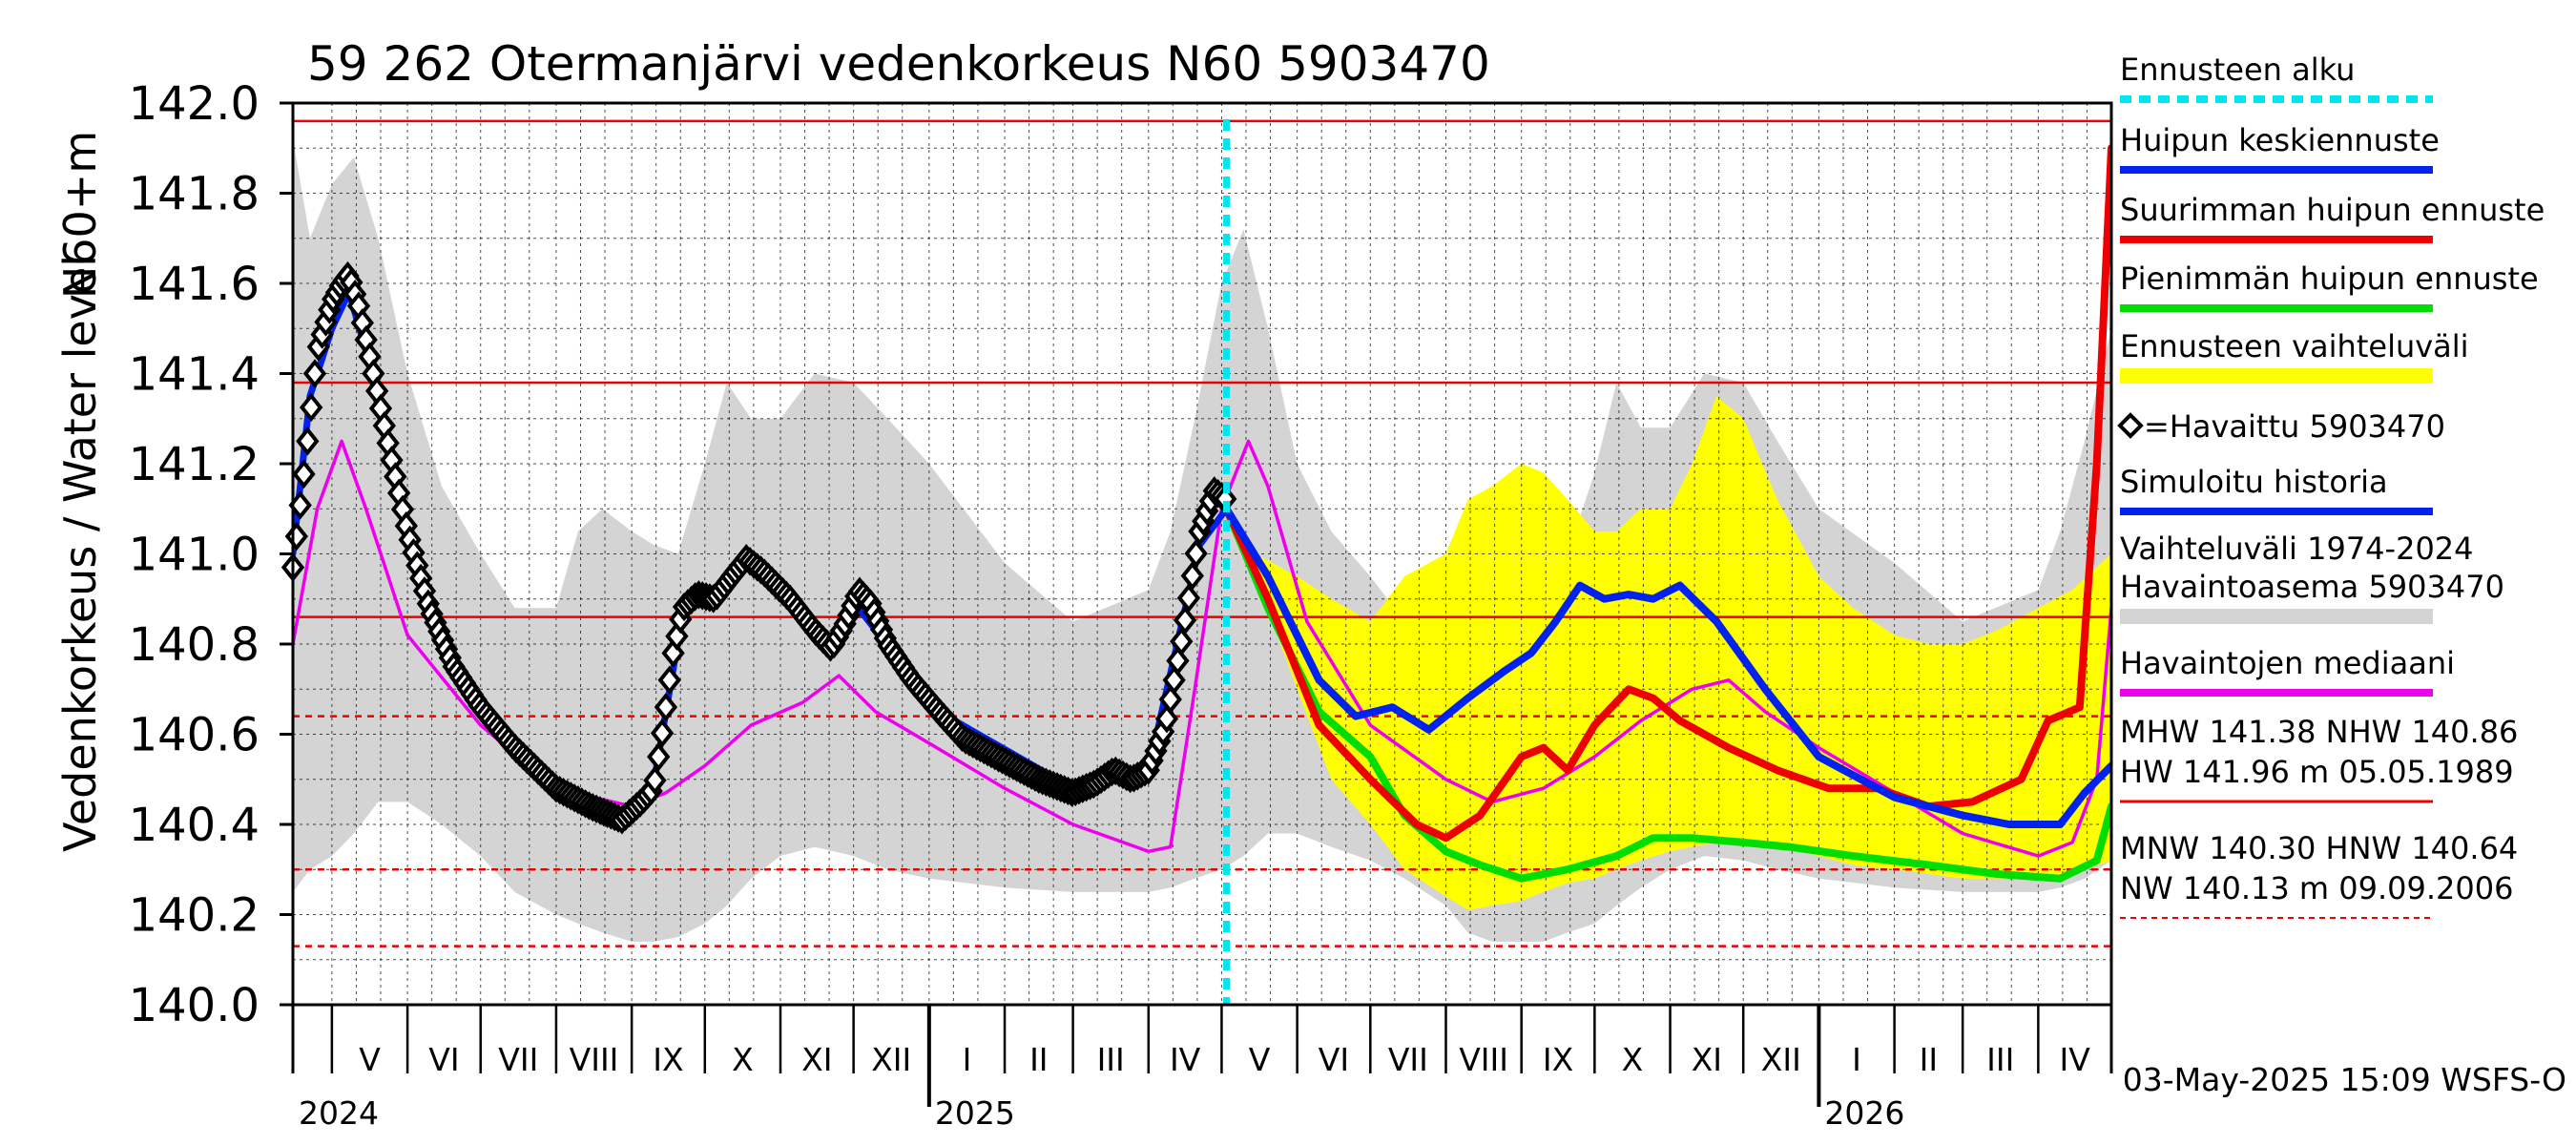 This screenshot has height=1145, width=2576. What do you see at coordinates (2316, 888) in the screenshot?
I see `stats-label: NW 140.13 m 09.09.2006` at bounding box center [2316, 888].